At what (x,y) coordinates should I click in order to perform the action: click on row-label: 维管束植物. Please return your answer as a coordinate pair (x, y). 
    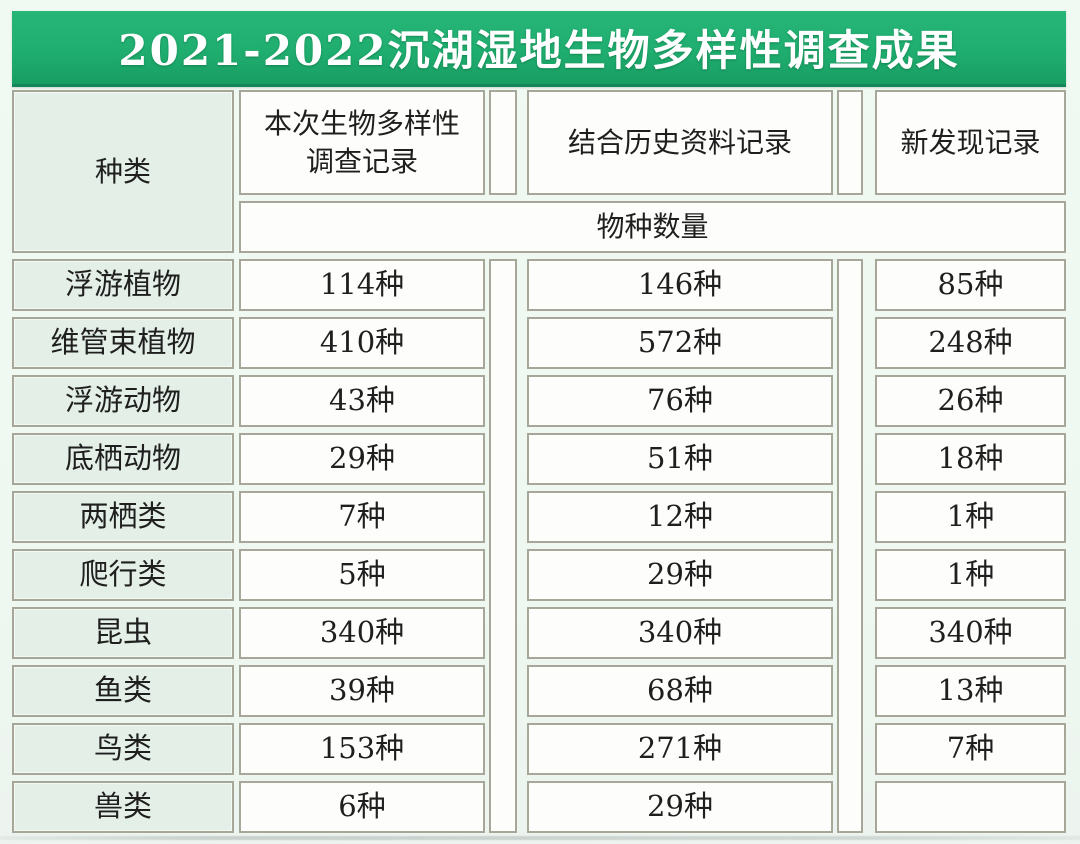
    Looking at the image, I should click on (123, 343).